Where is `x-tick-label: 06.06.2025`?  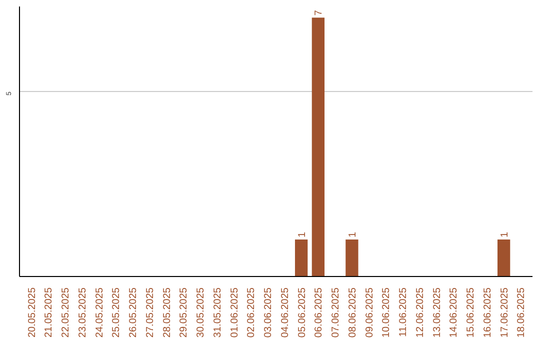
x-tick-label: 06.06.2025 is located at coordinates (319, 312).